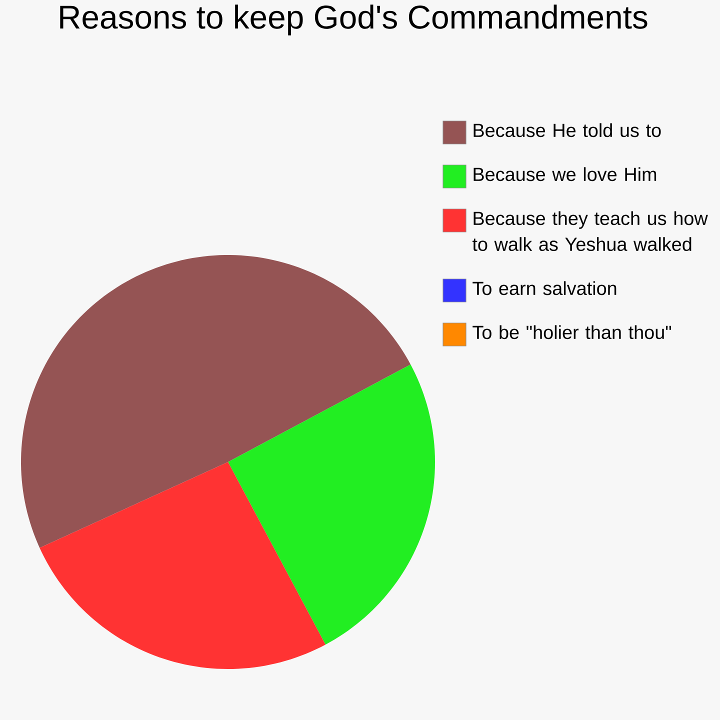 This screenshot has width=720, height=720. Describe the element at coordinates (354, 20) in the screenshot. I see `chart-title: Reasons to keep God's Commandments` at that location.